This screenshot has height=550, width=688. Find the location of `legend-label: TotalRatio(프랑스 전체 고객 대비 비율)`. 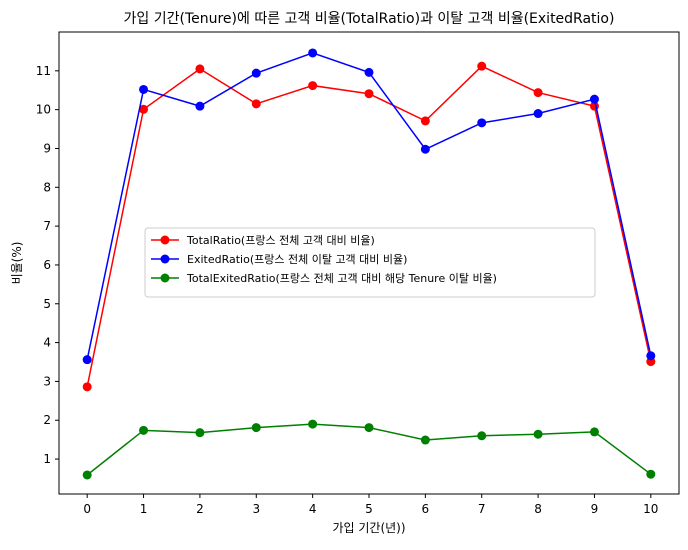

legend-label: TotalRatio(프랑스 전체 고객 대비 비율) is located at coordinates (280, 240).